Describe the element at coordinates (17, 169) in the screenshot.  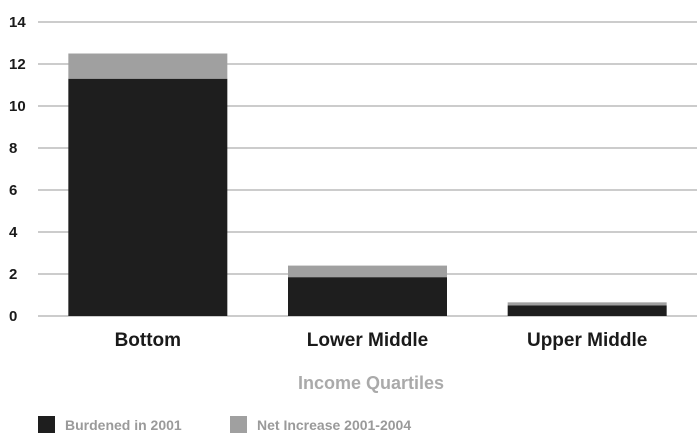
I see `y-axis-ticks: 0 2 4 6 8 10 12 14` at that location.